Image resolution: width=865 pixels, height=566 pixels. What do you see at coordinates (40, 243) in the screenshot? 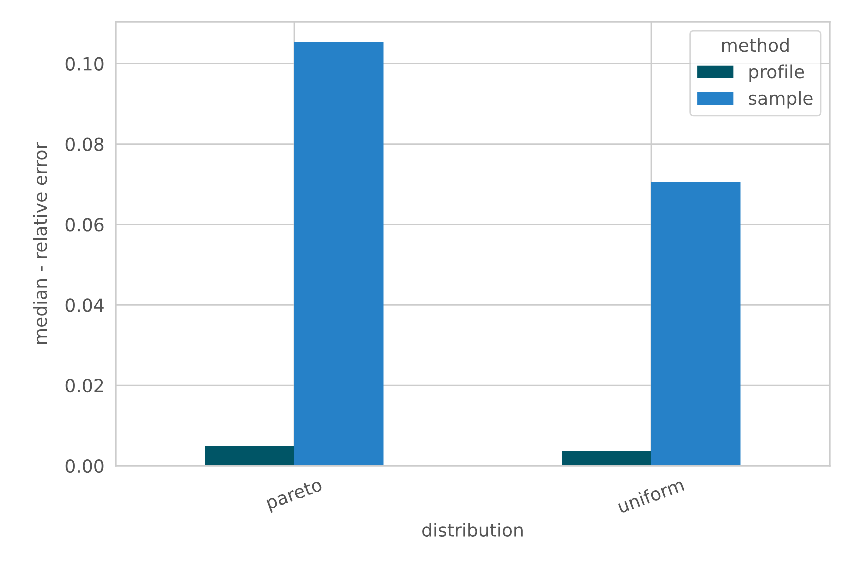
I see `y-axis-title: median - relative error` at bounding box center [40, 243].